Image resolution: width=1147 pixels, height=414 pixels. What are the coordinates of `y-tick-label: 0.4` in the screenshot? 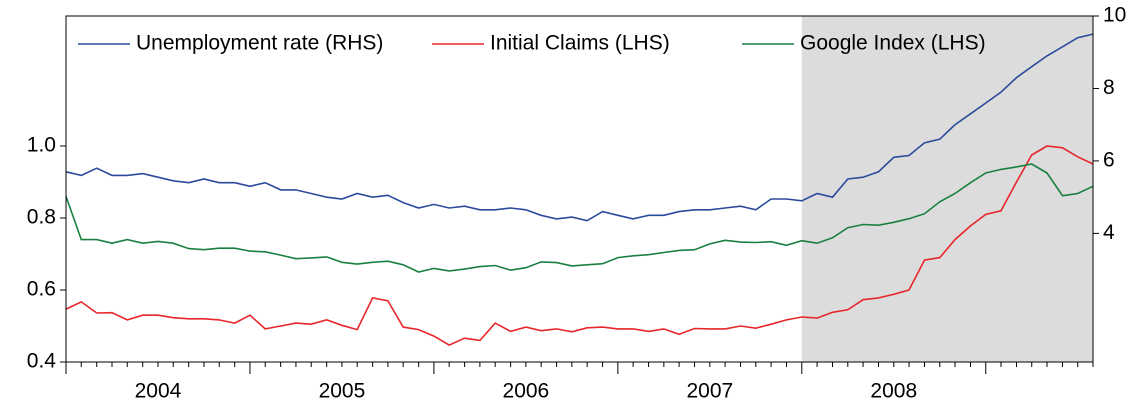 It's located at (42, 361).